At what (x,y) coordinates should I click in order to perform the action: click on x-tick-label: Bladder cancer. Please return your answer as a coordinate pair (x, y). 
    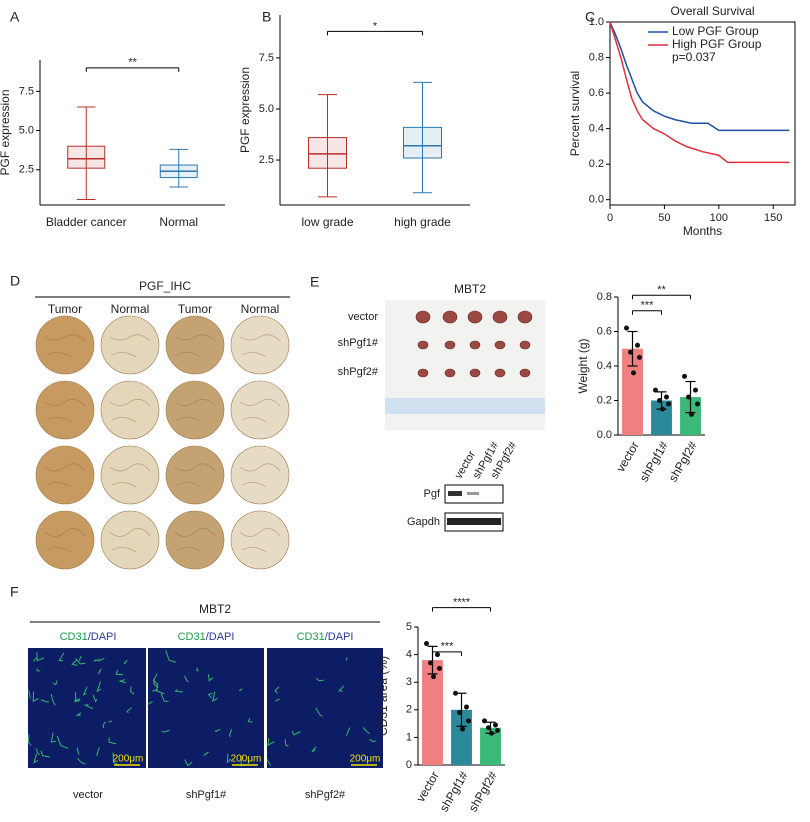
    Looking at the image, I should click on (86, 222).